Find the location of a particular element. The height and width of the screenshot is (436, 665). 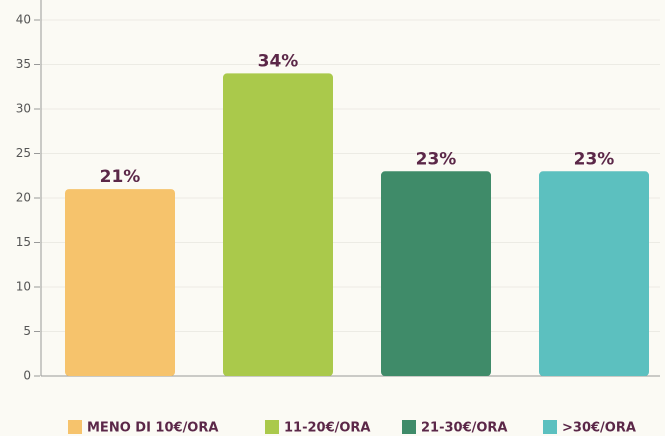

y-tick-label: 15 is located at coordinates (23, 242).